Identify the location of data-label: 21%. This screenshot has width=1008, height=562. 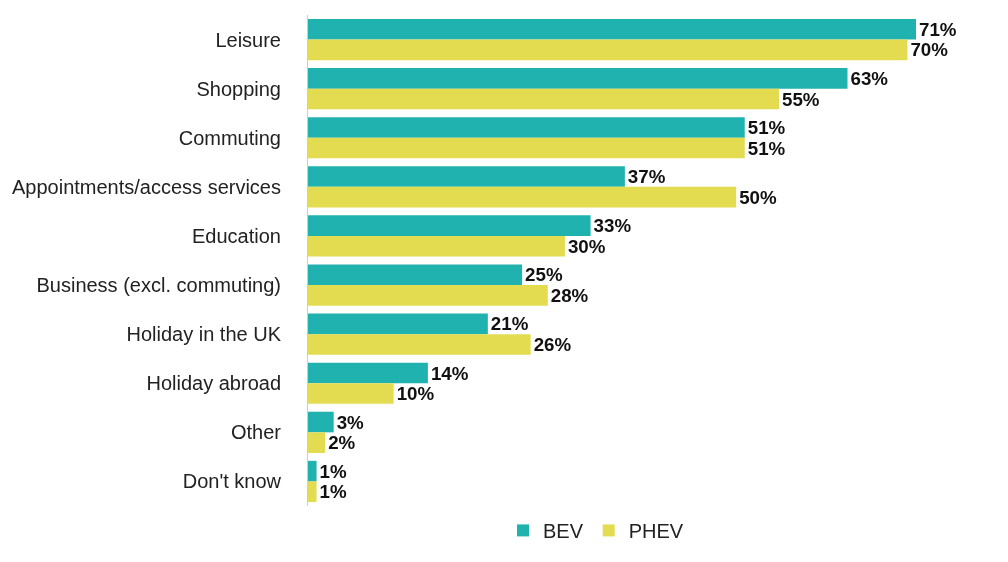
(509, 324).